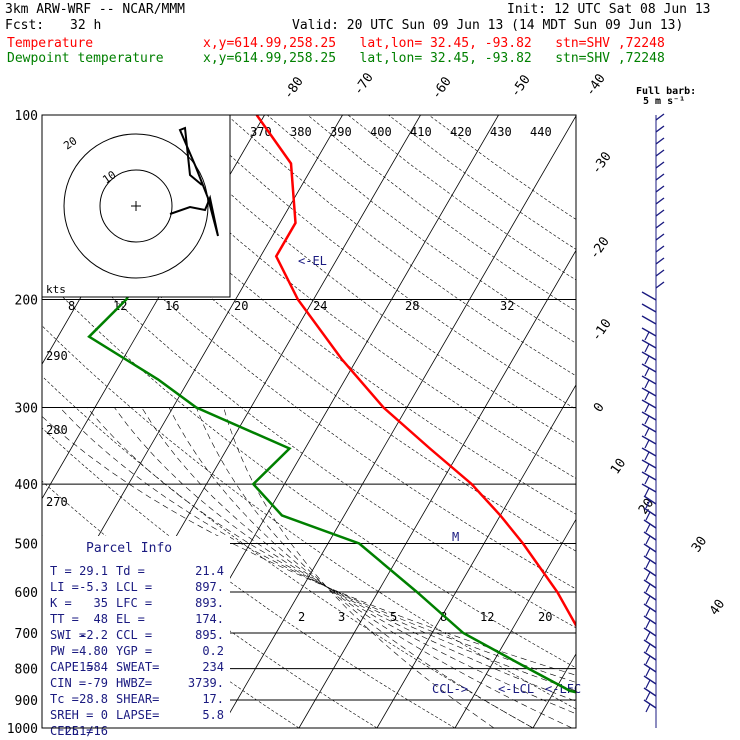  I want to click on parcel-info-value: SWI =, so click(68, 635).